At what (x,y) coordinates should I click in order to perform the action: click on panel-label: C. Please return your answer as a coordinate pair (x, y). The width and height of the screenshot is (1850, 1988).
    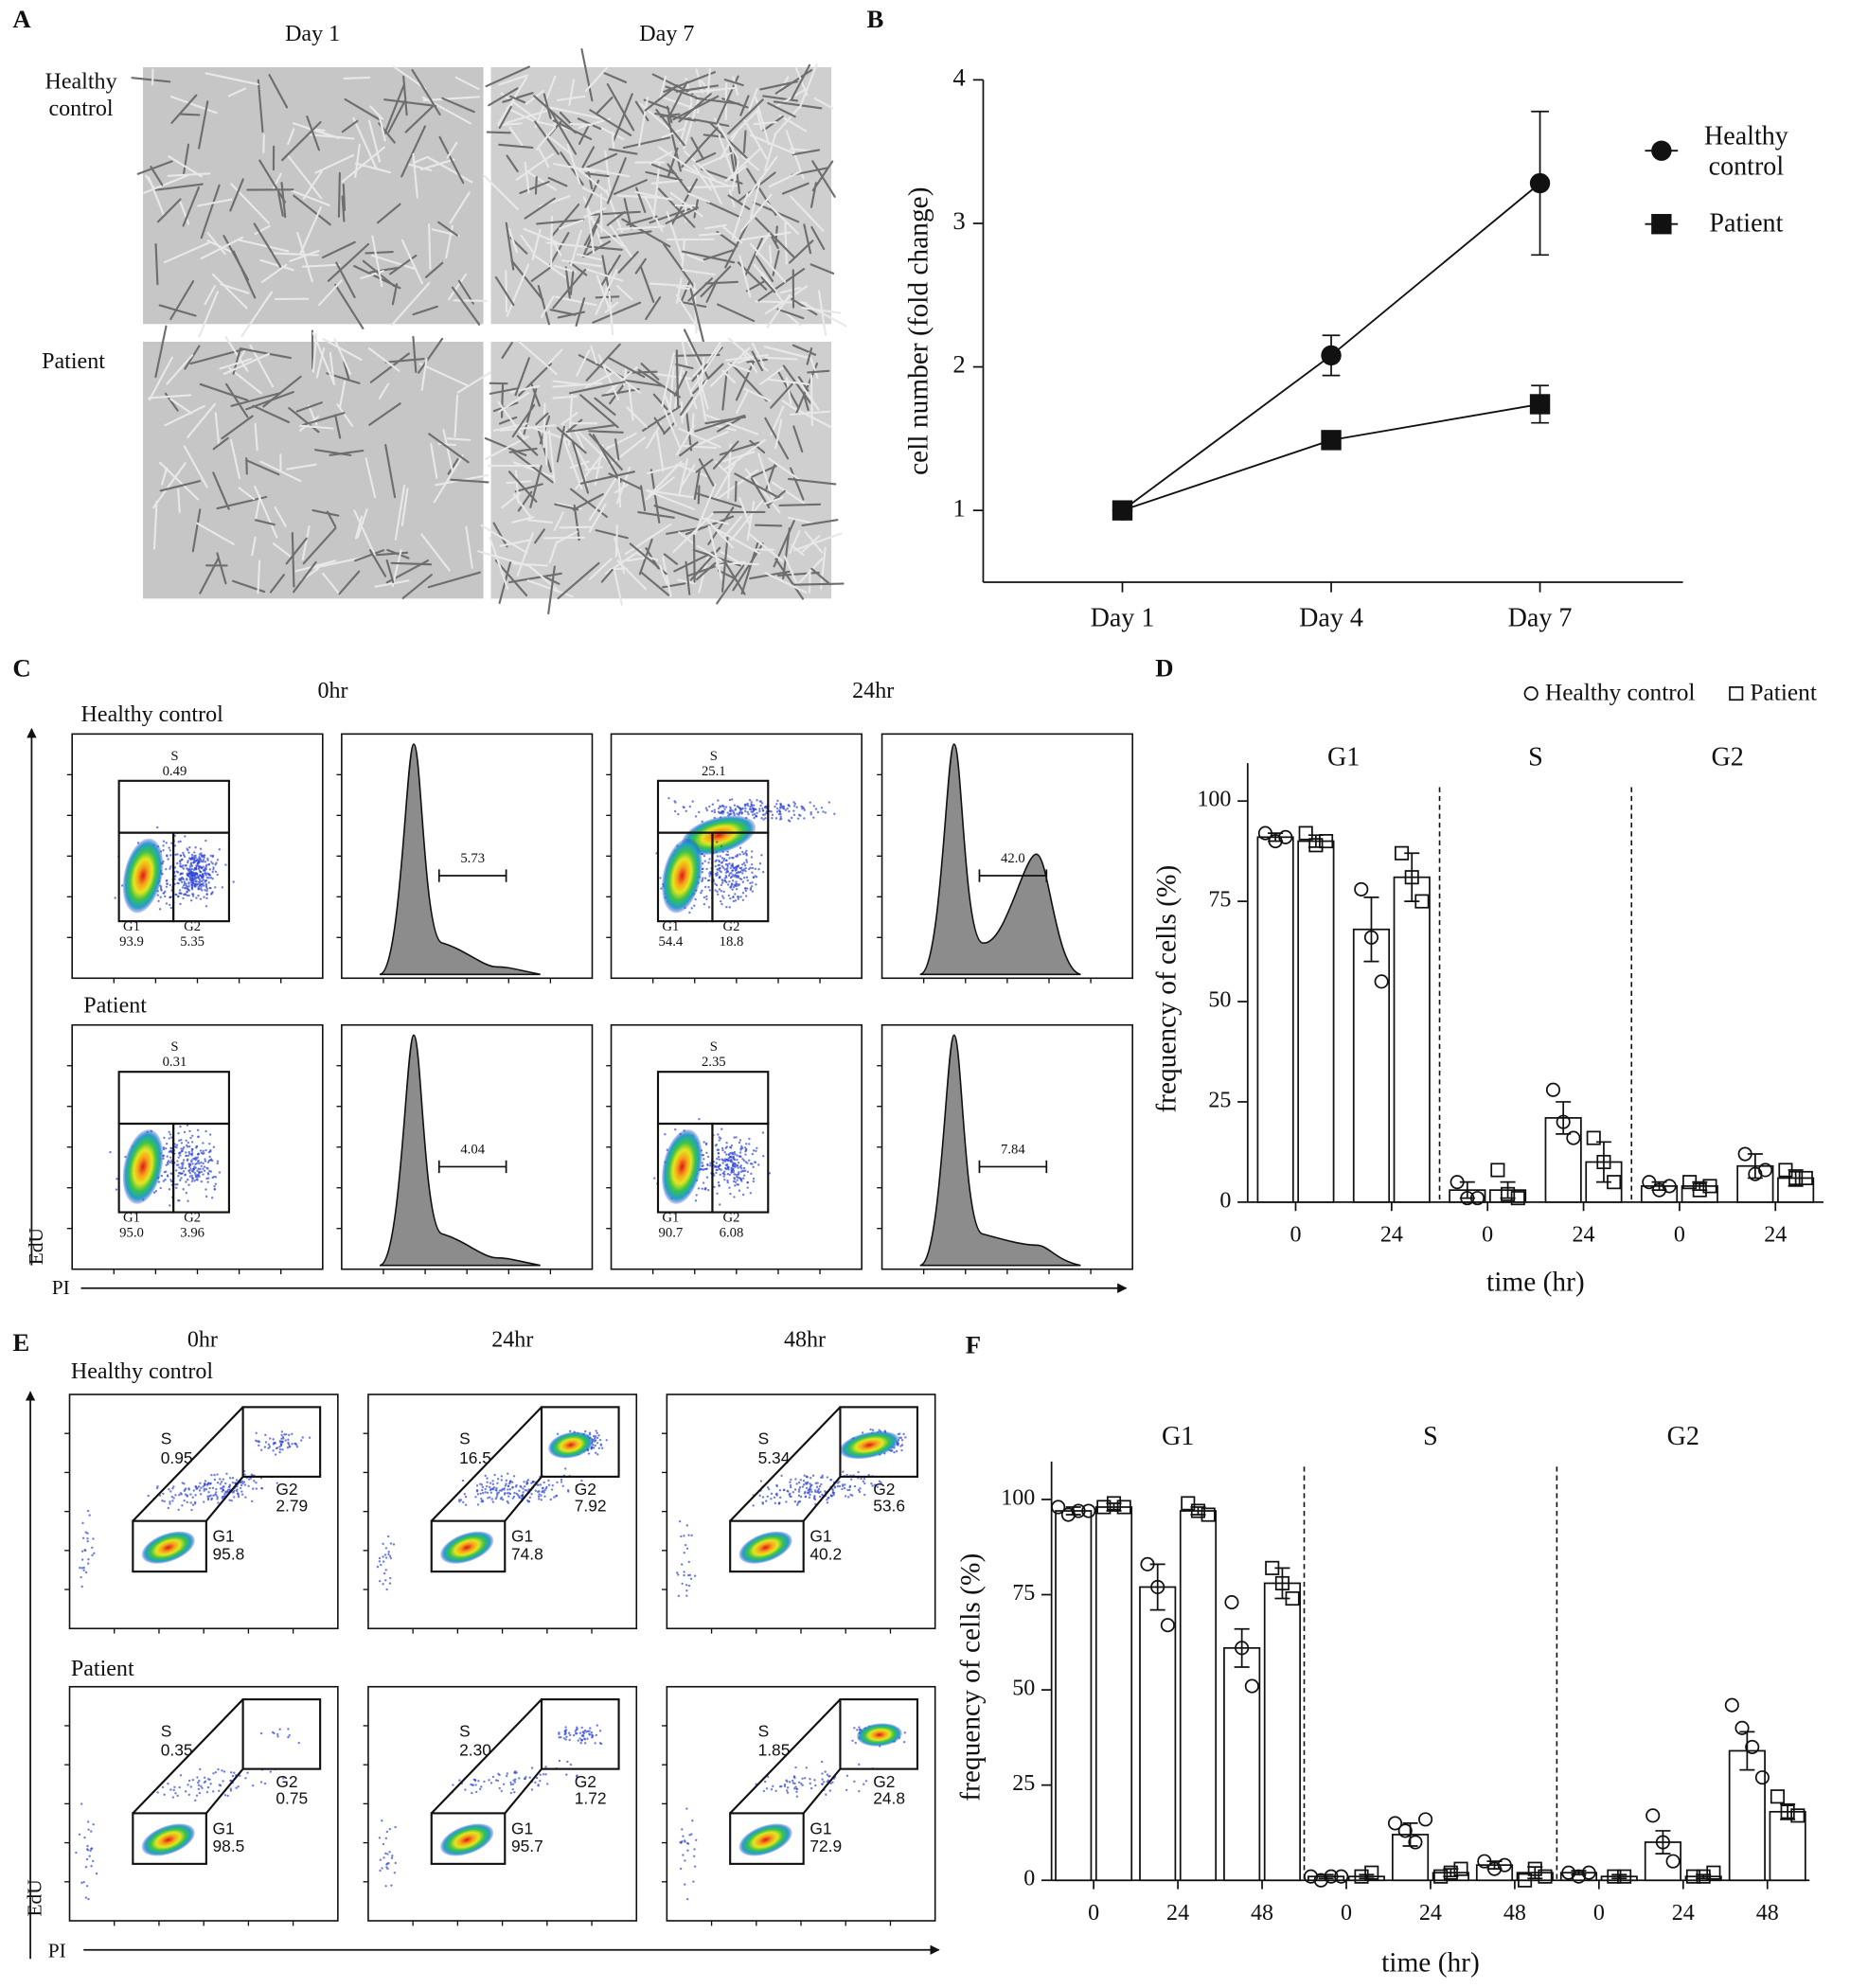
    Looking at the image, I should click on (21, 668).